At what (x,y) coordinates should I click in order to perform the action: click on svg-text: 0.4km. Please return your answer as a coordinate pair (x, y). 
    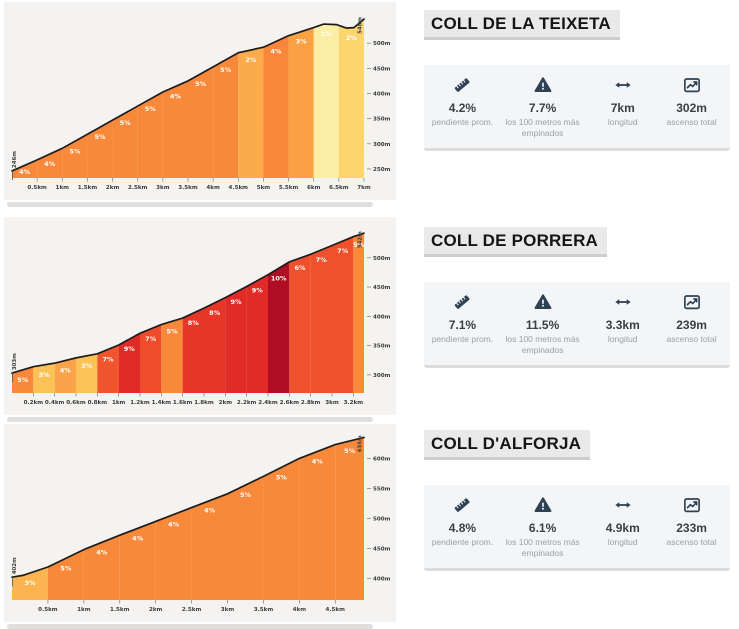
    Looking at the image, I should click on (55, 403).